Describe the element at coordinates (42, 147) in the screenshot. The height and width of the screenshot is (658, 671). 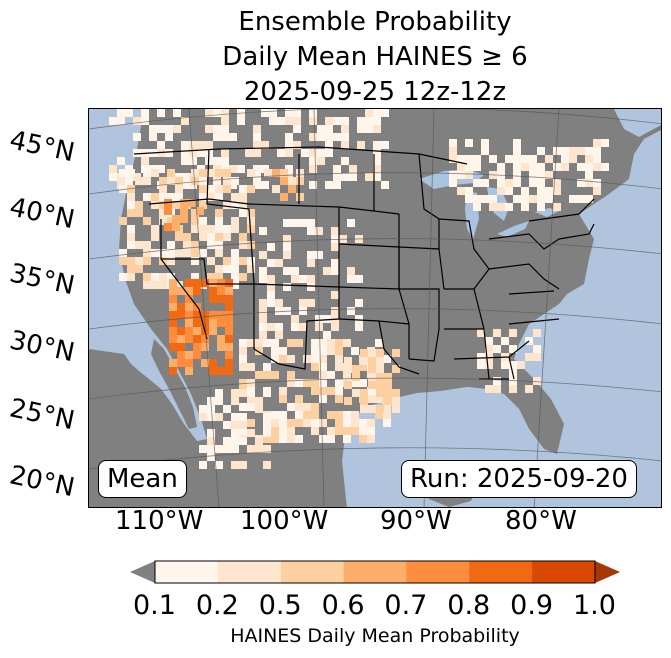
I see `lat-label-45: 45°N` at that location.